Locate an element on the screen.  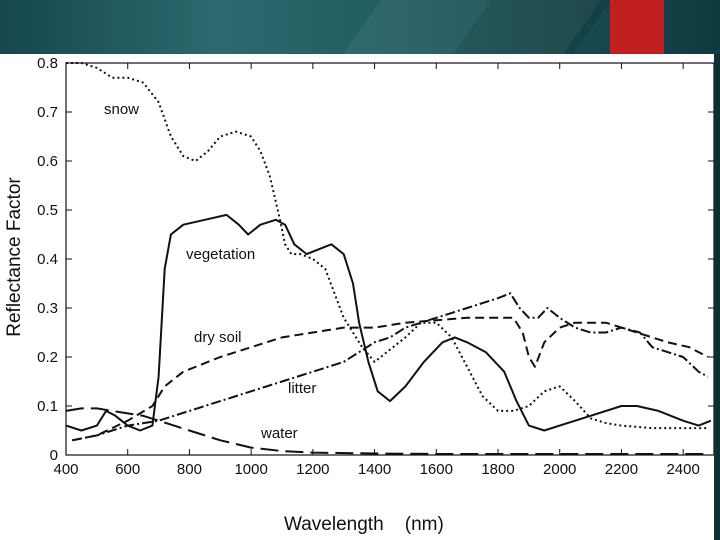
y-tick-label: 0.4 is located at coordinates (47, 259).